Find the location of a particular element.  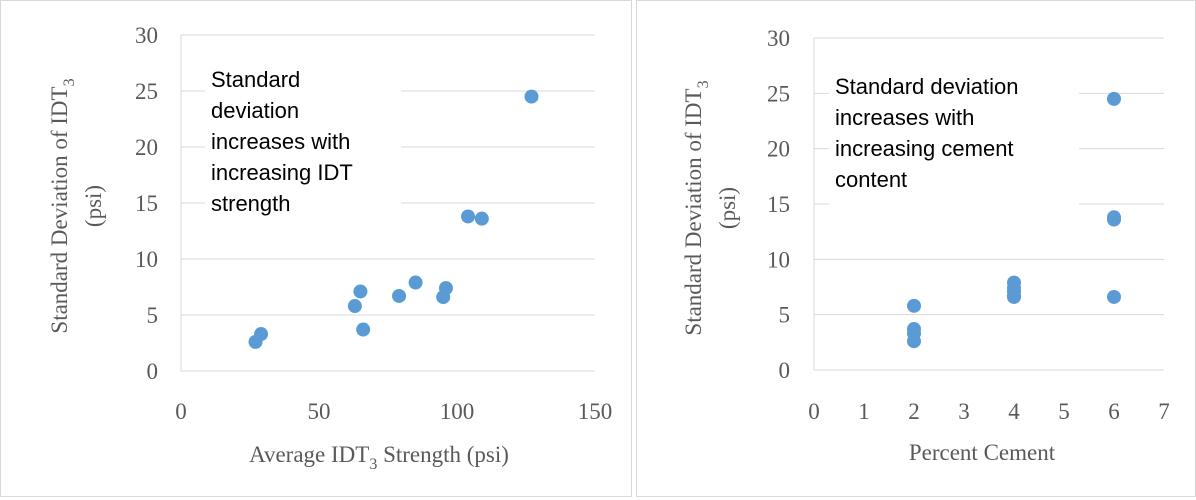

annotation-line-1: Standard is located at coordinates (256, 79).